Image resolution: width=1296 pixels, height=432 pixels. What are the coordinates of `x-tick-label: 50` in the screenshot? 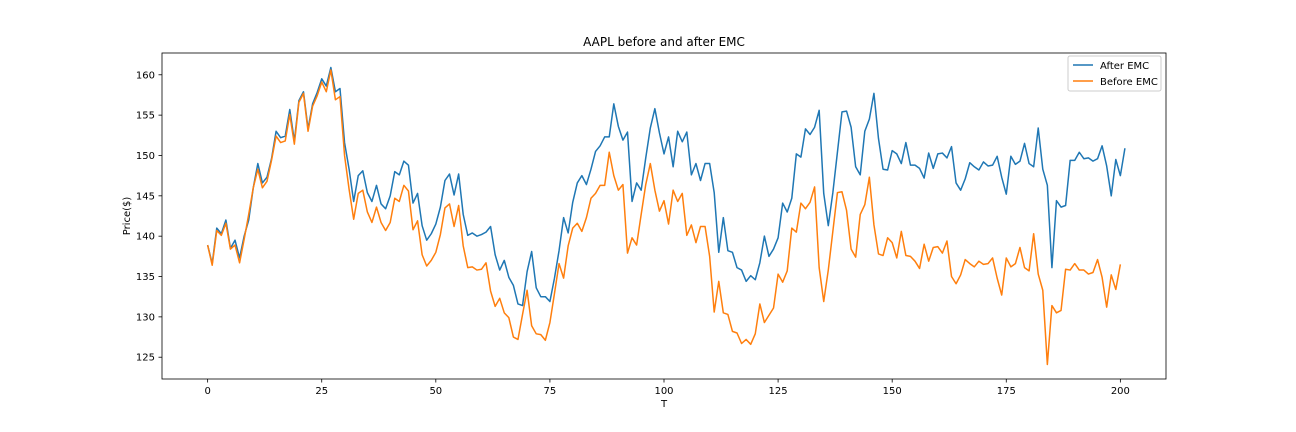 It's located at (435, 391).